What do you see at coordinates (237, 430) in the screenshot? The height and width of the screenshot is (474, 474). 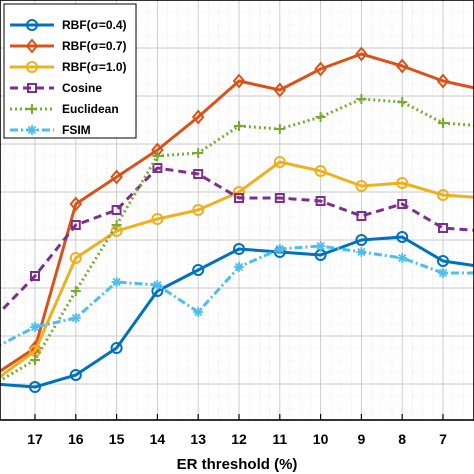 I see `x-axis: 17 16 15 14 13 12 11 10 9 8 7` at bounding box center [237, 430].